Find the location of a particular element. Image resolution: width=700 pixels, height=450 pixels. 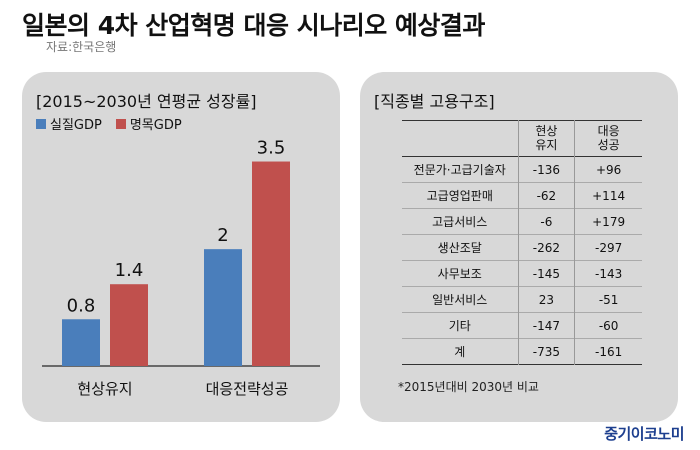

employment-table-title: [직종별 고용구조] is located at coordinates (434, 101).